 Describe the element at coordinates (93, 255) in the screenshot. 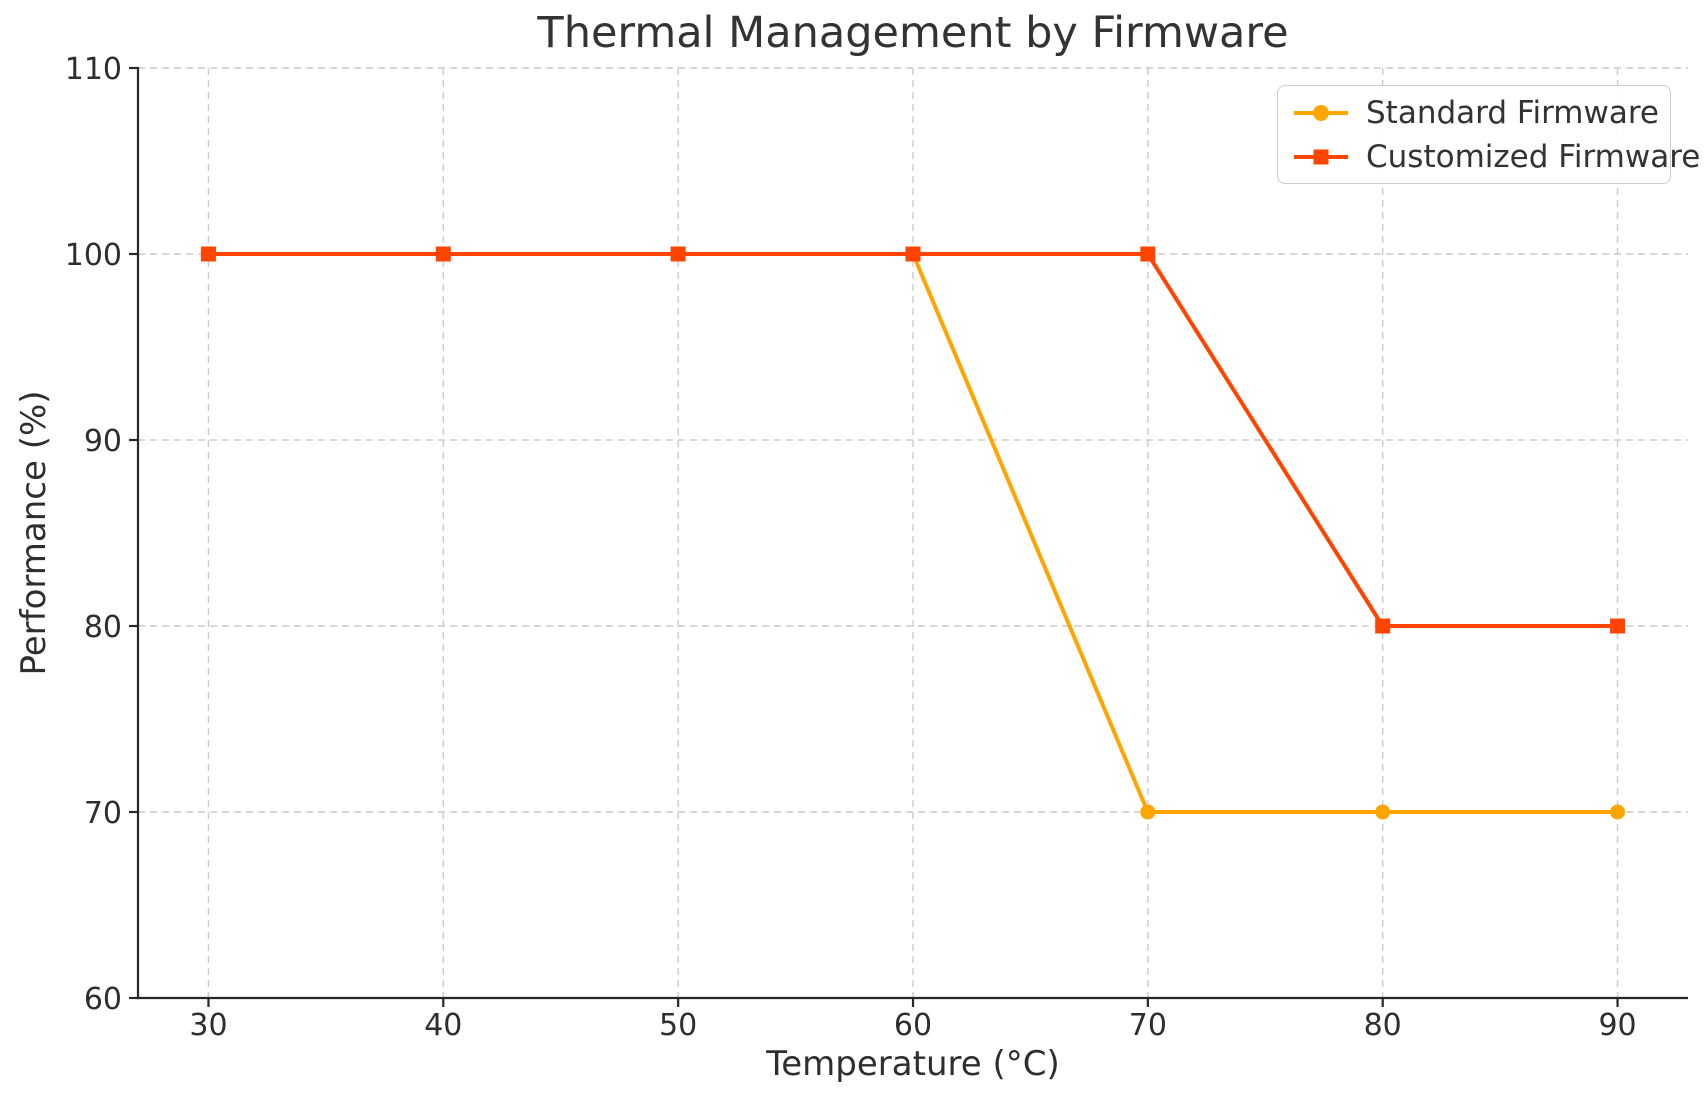

I see `y-tick-label: 100` at that location.